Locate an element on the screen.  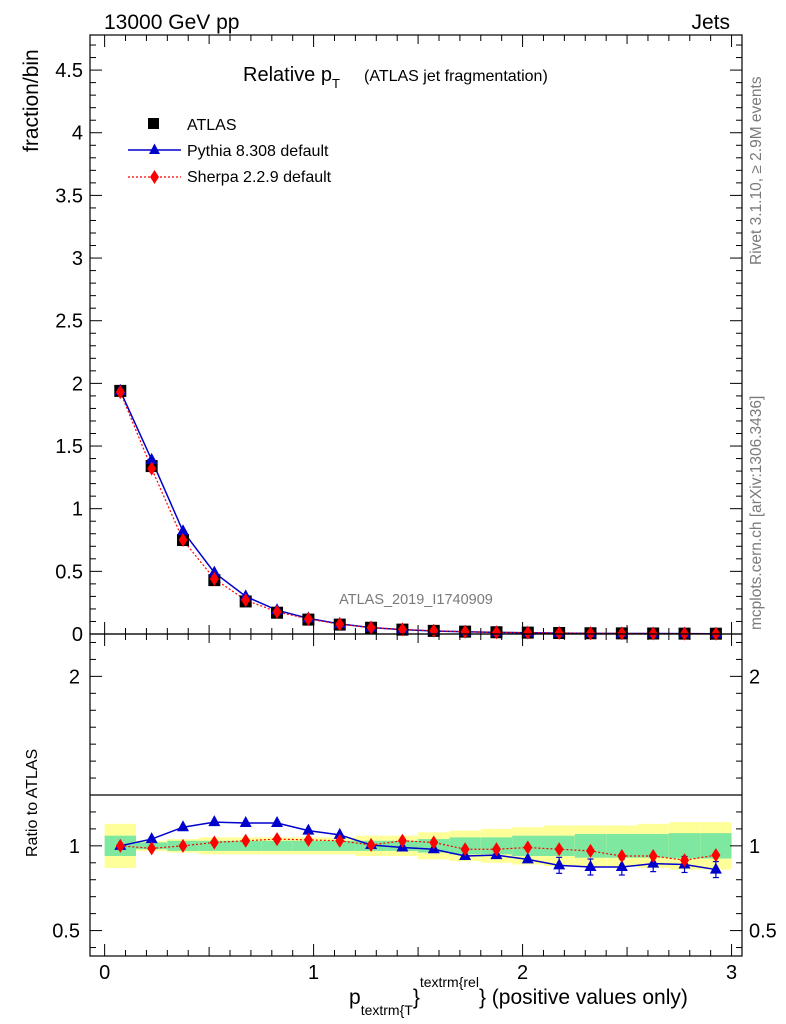
energy-label: 13000 GeV pp is located at coordinates (171, 22).